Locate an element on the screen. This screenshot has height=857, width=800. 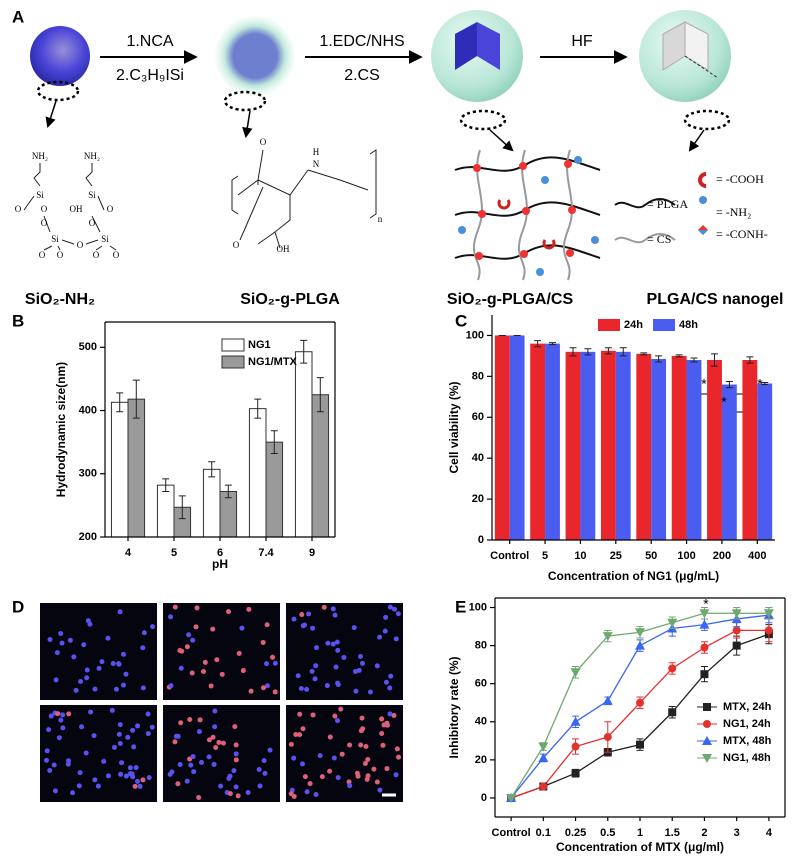
y-tick-label: 80 is located at coordinates (478, 376).